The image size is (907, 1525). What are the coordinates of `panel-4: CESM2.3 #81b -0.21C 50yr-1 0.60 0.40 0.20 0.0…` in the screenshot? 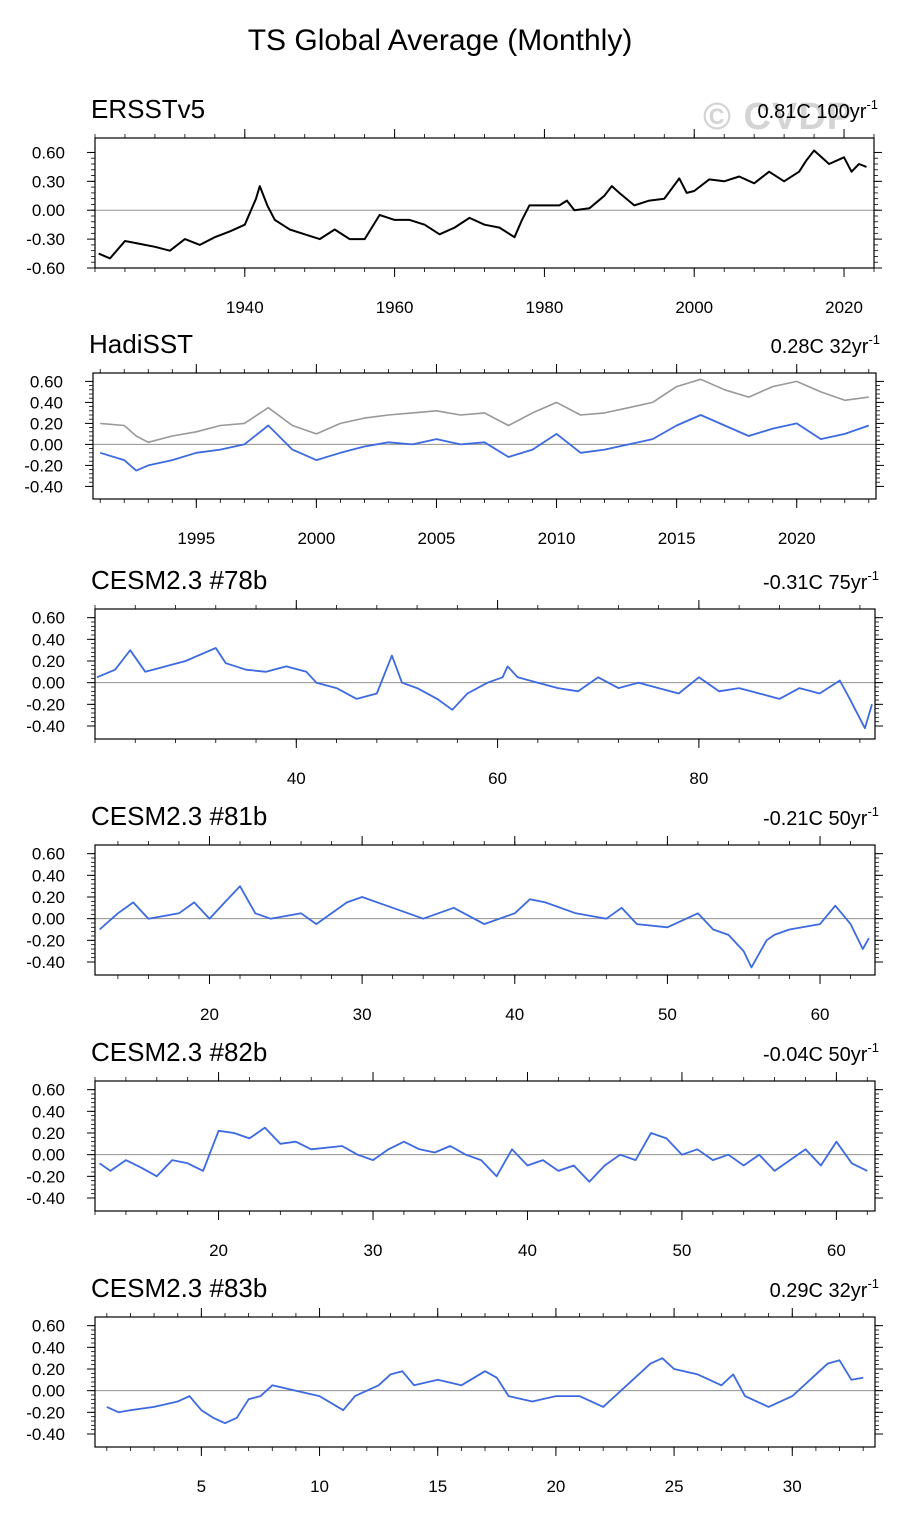 It's located at (454, 912).